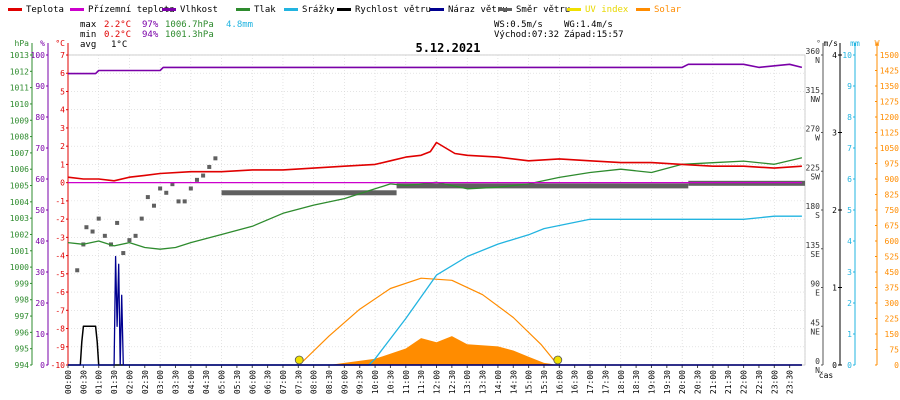 The image size is (900, 400). What do you see at coordinates (817, 293) in the screenshot?
I see `axis-dir-name-2: E` at bounding box center [817, 293].